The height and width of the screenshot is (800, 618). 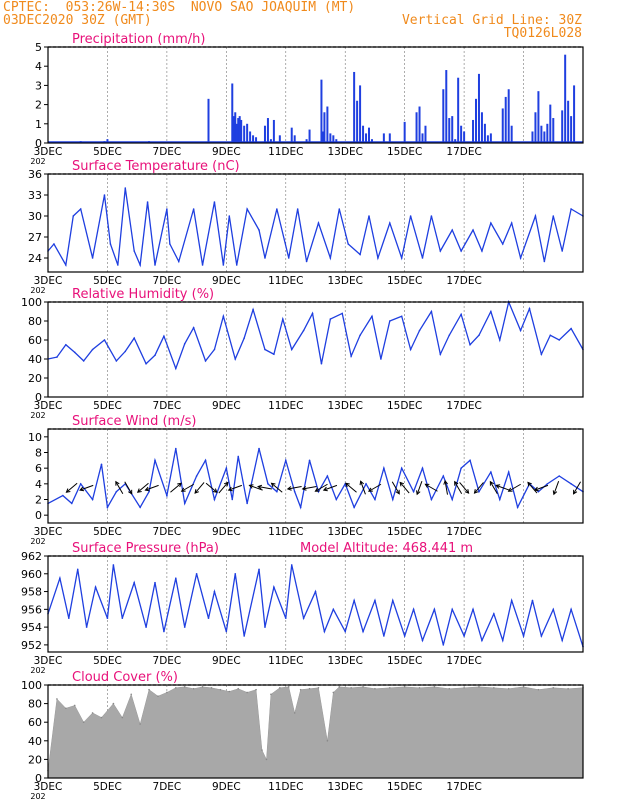 I want to click on x-tick-label: 15DEC, so click(x=404, y=152).